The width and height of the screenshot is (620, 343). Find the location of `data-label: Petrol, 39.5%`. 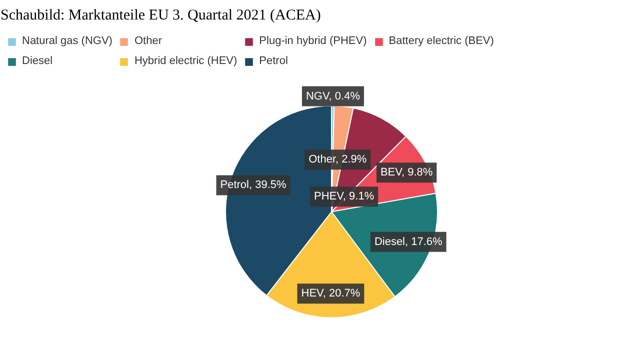

data-label: Petrol, 39.5% is located at coordinates (253, 185).